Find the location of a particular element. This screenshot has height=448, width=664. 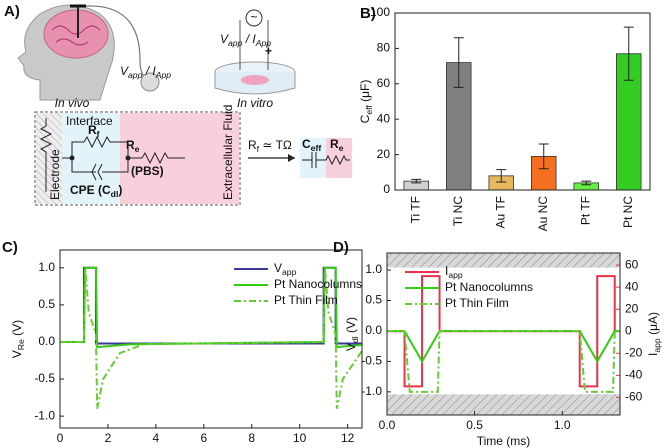

component-label: Re is located at coordinates (337, 145).